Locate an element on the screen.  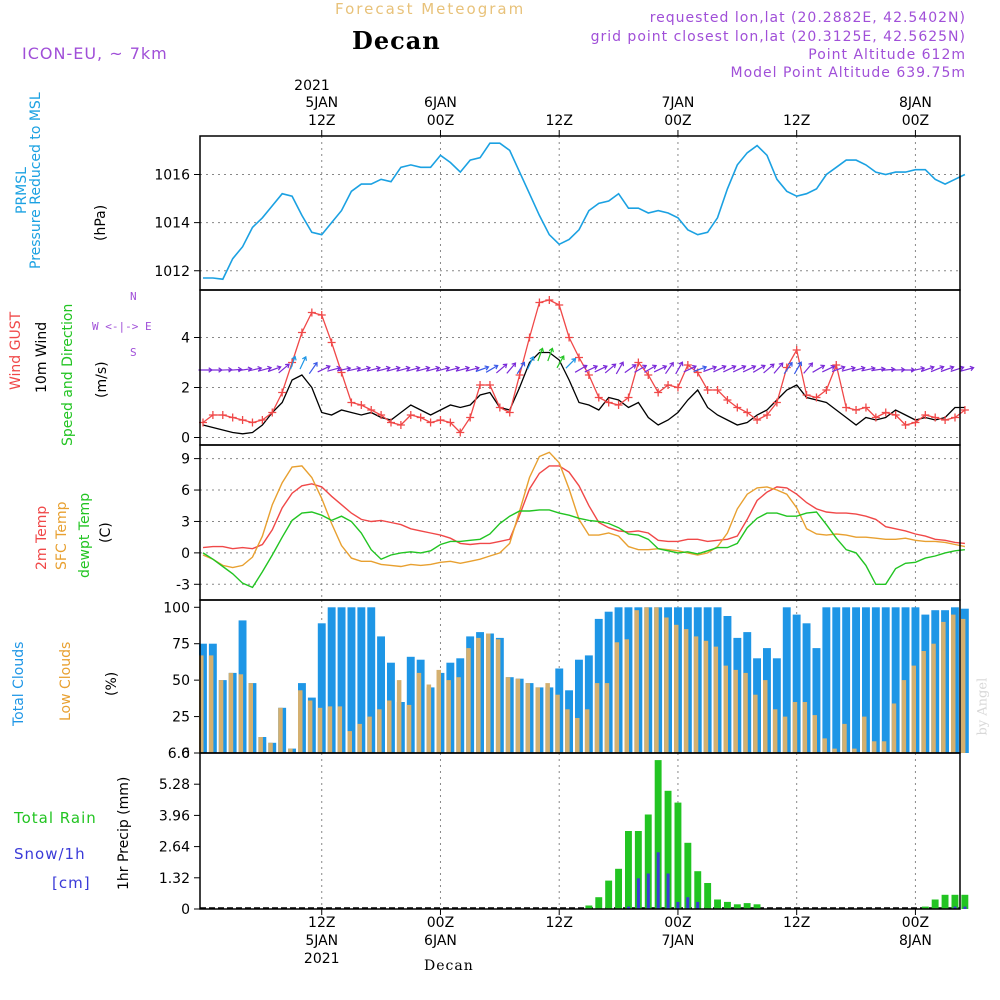
y-tick-label: 25 is located at coordinates (181, 718).